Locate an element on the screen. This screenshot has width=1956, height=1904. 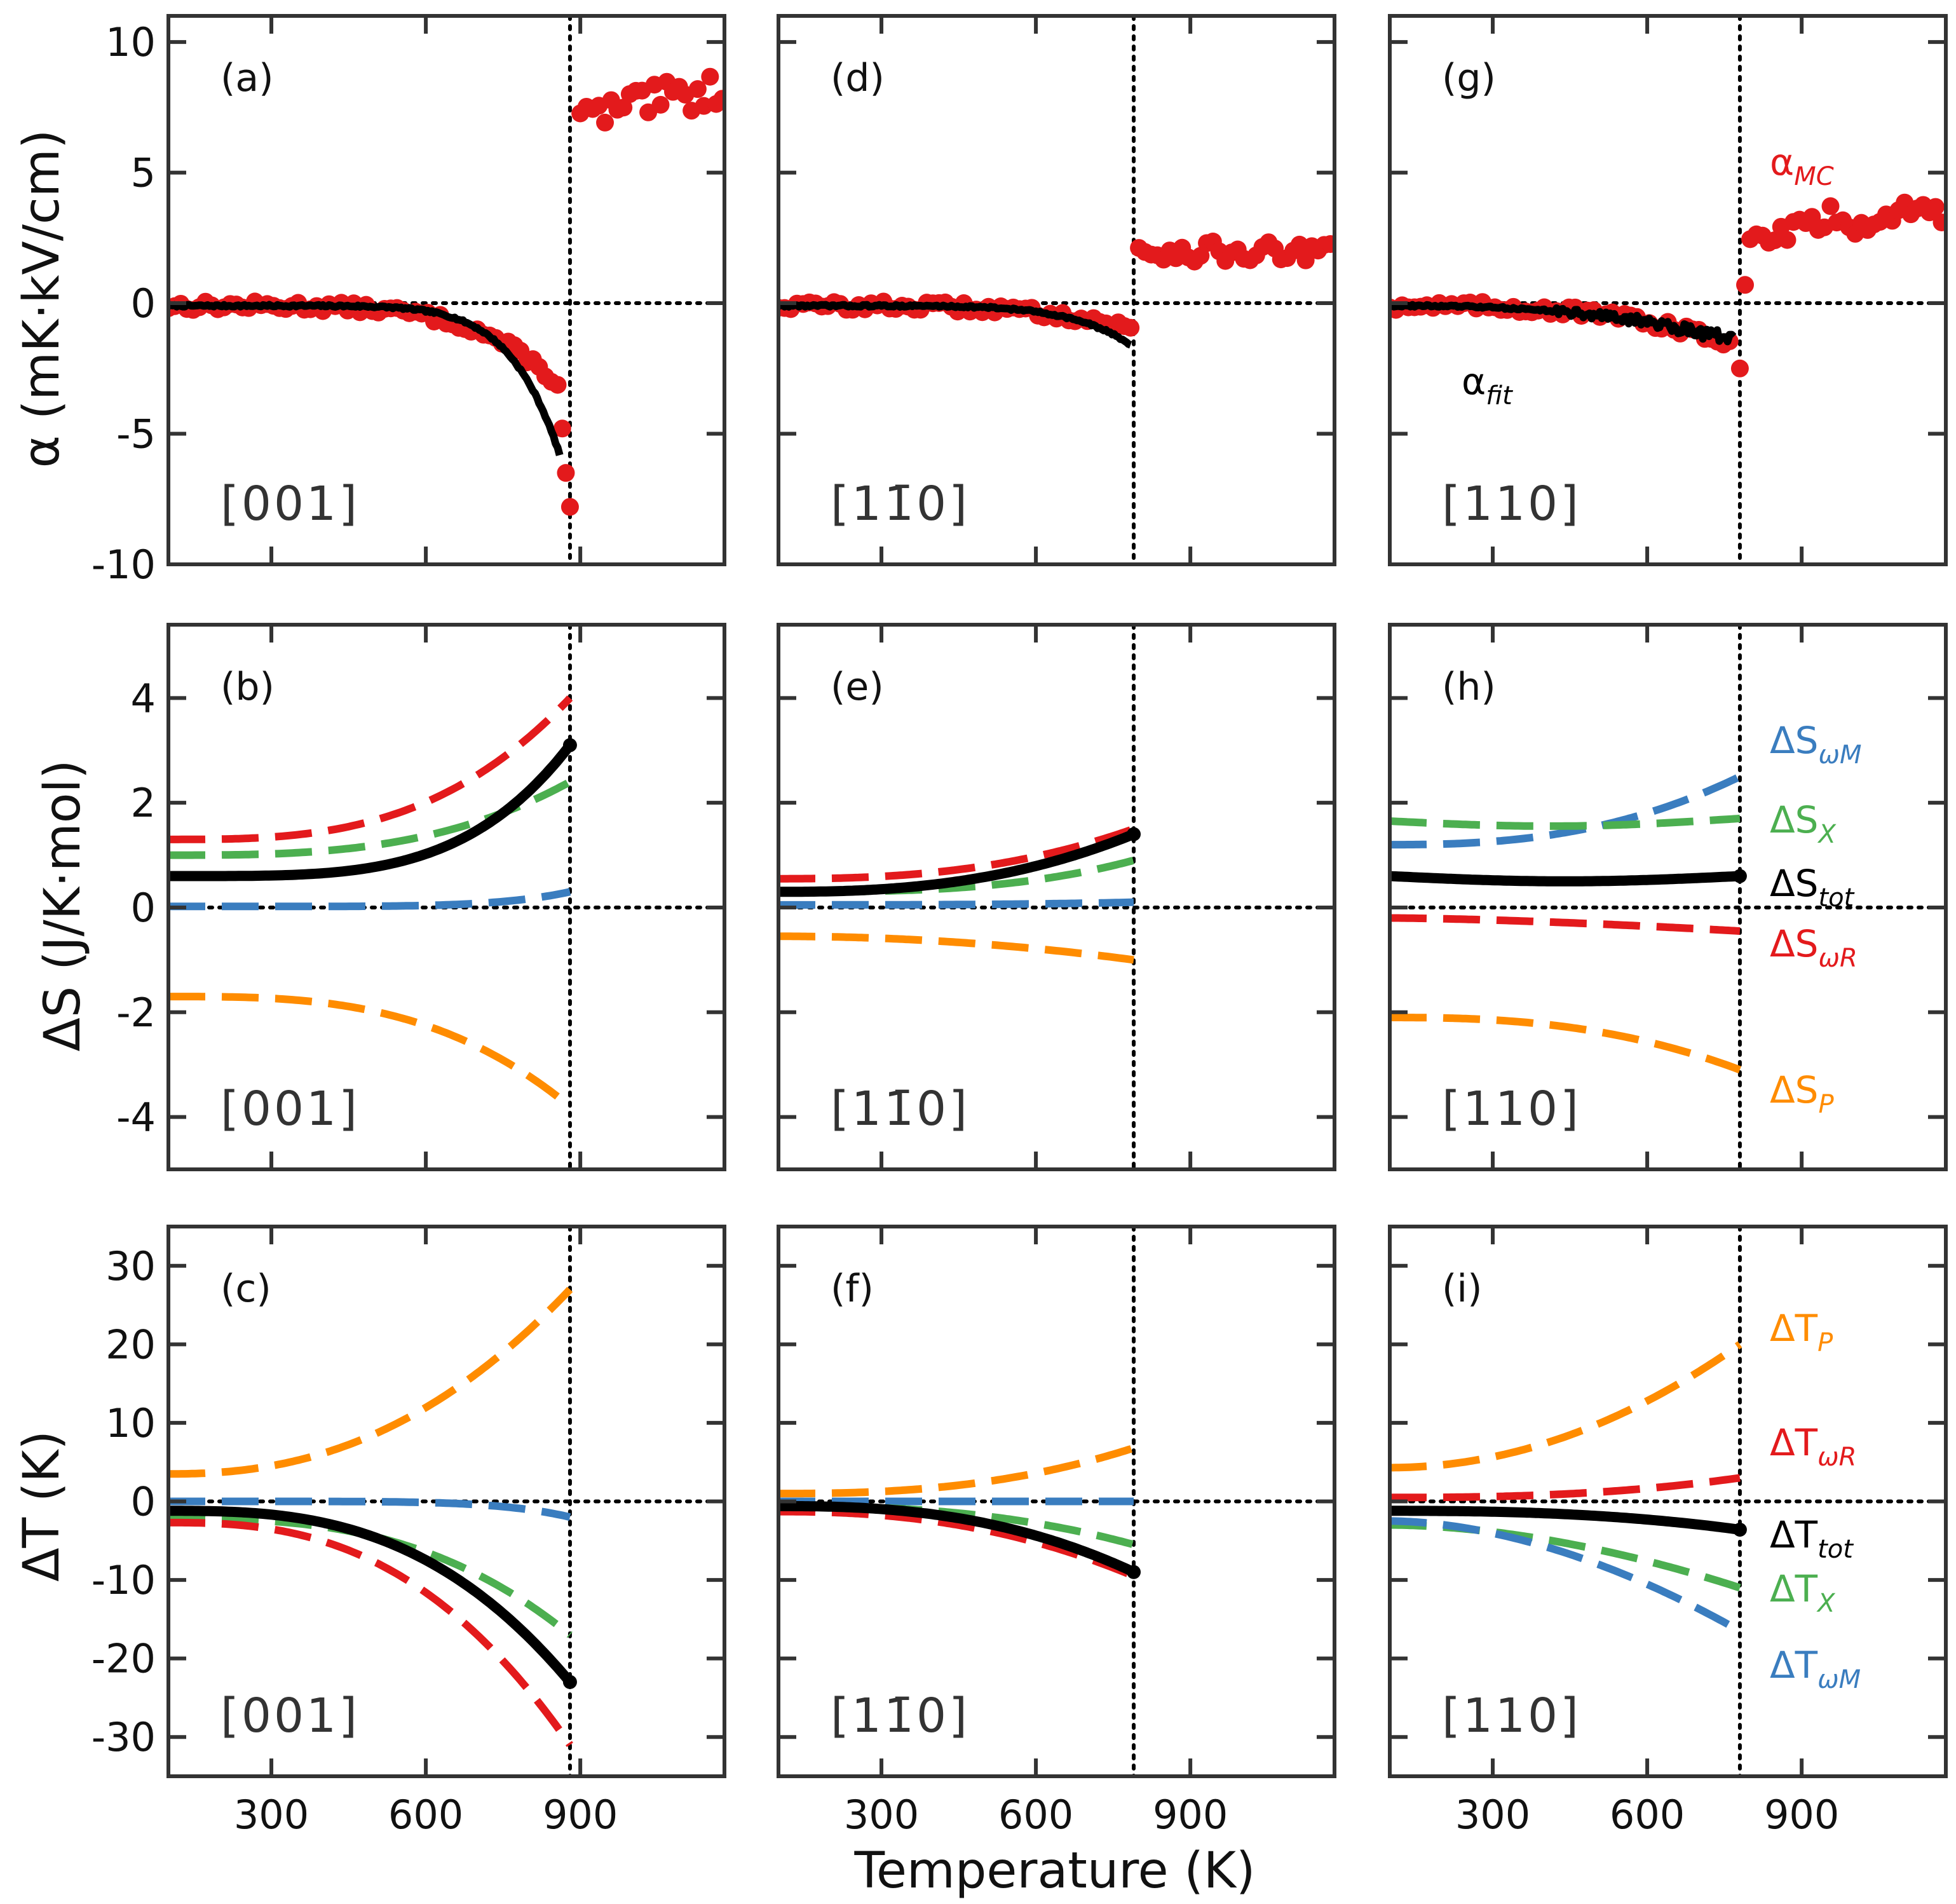
legend-dT-ωR: ΔTωR is located at coordinates (1813, 1446).